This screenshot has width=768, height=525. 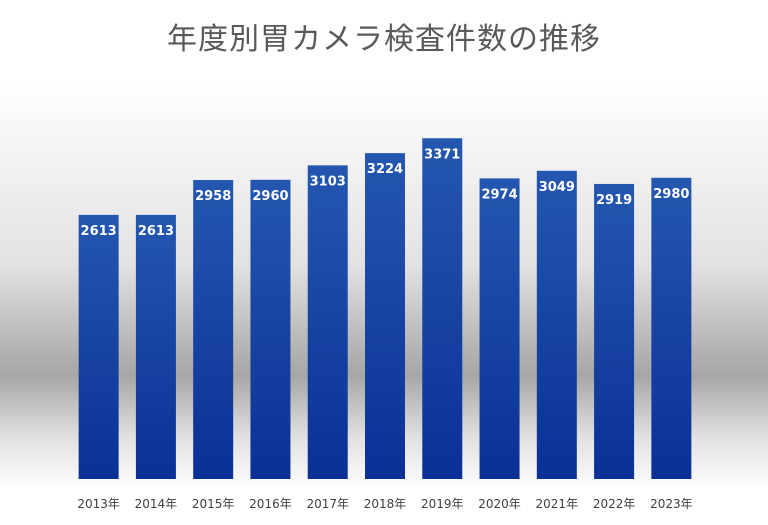 What do you see at coordinates (270, 196) in the screenshot?
I see `value-label: 2960` at bounding box center [270, 196].